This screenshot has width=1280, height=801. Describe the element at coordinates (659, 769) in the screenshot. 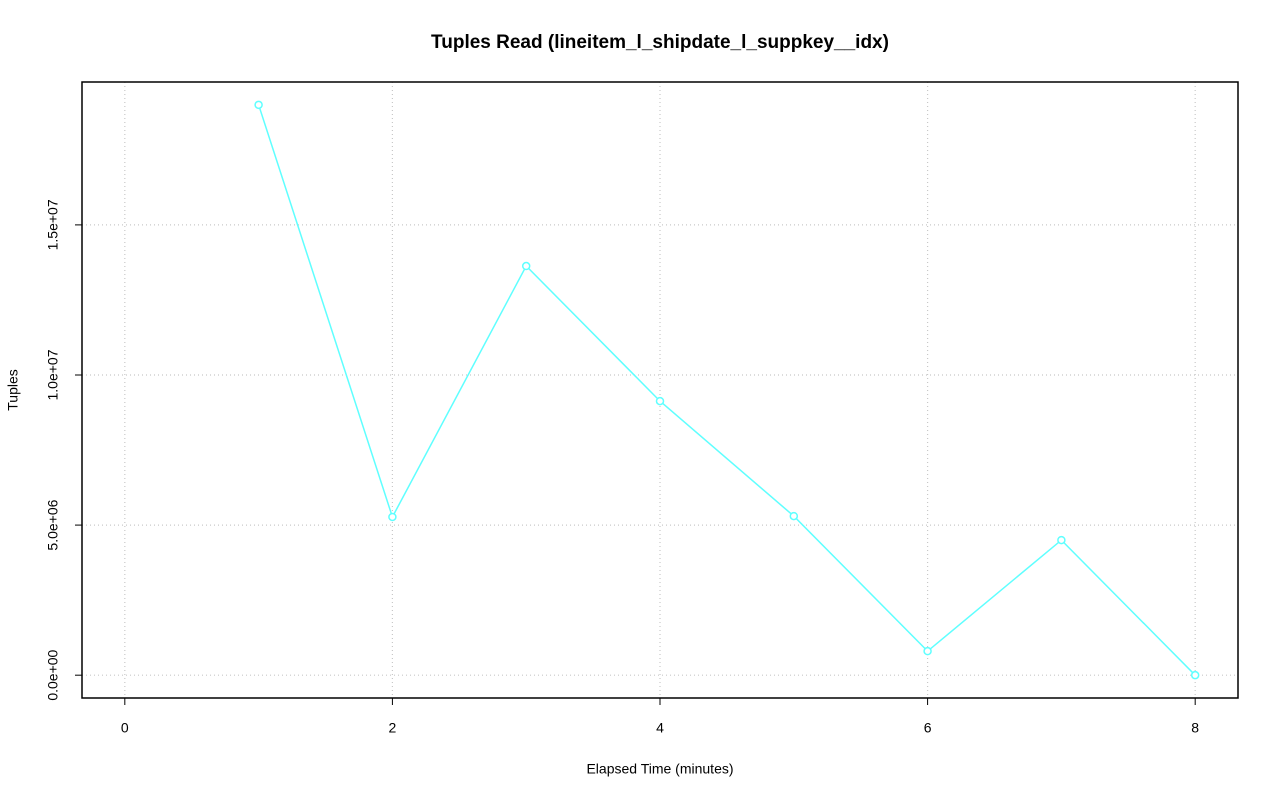

I see `x-axis-label: Elapsed Time (minutes)` at that location.